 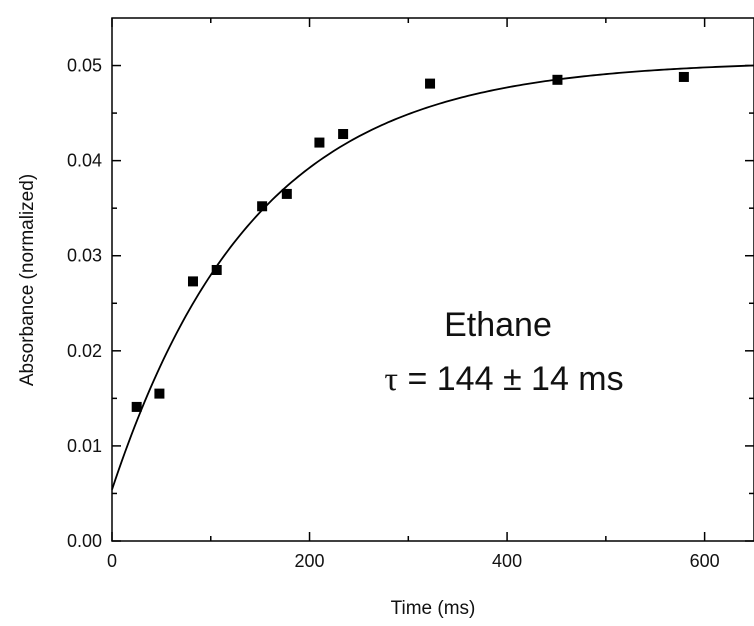 I want to click on y-tick-label: 0.05, so click(x=84, y=66).